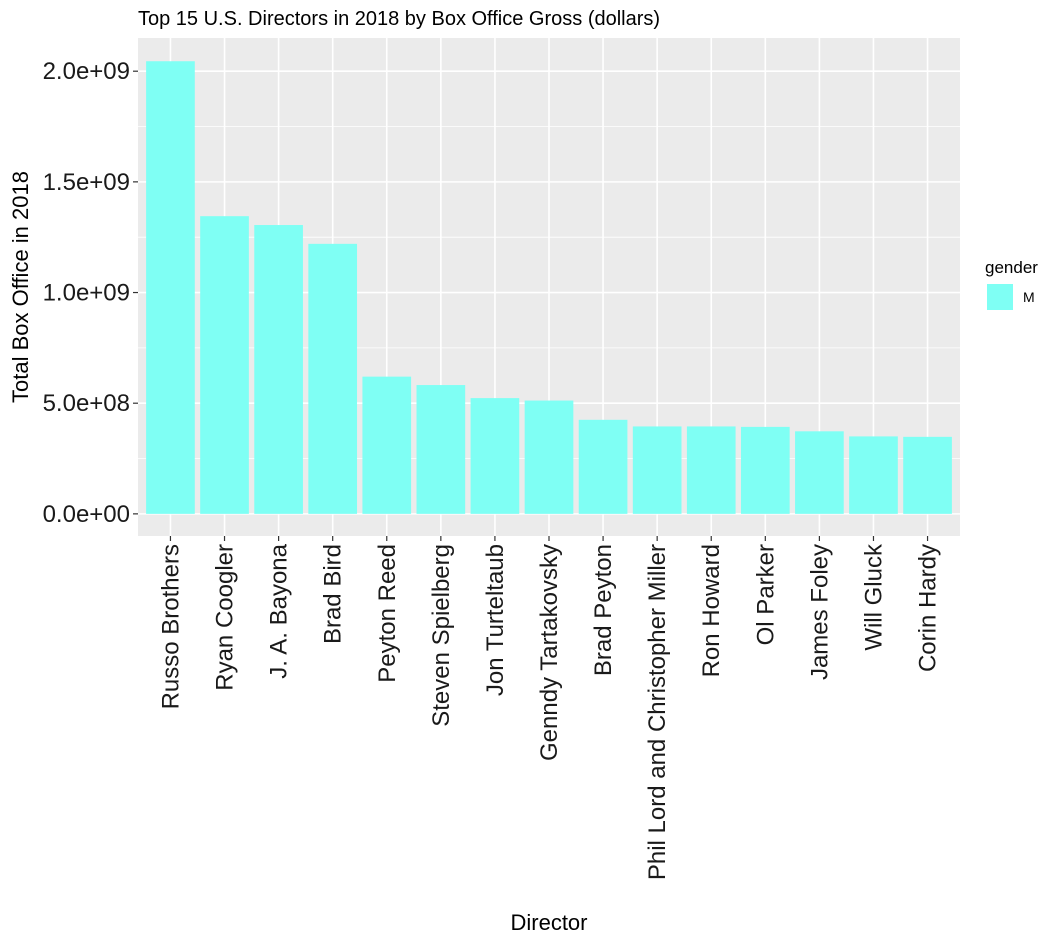 This screenshot has width=1060, height=942. What do you see at coordinates (1029, 297) in the screenshot?
I see `legend-label-m: M` at bounding box center [1029, 297].